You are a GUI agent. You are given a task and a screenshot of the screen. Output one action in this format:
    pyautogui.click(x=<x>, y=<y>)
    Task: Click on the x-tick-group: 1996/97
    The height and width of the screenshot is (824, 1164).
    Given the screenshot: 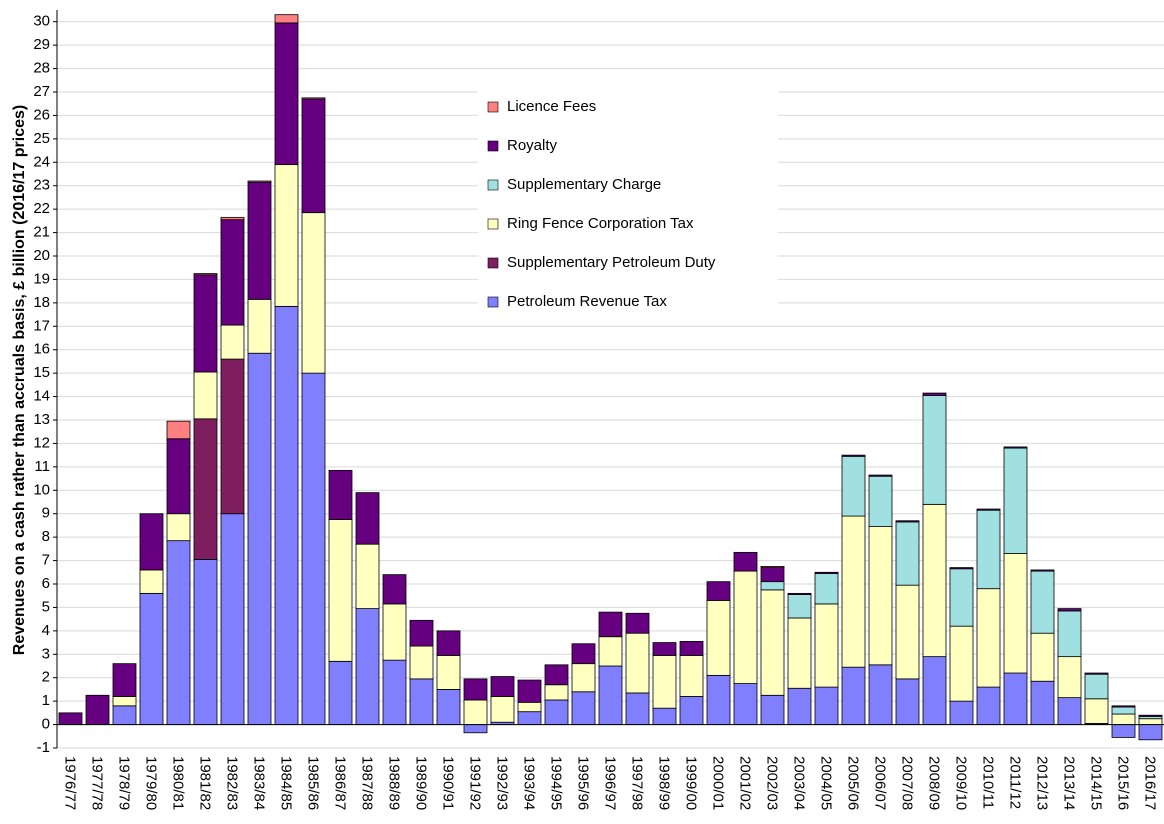 What is the action you would take?
    pyautogui.click(x=610, y=783)
    